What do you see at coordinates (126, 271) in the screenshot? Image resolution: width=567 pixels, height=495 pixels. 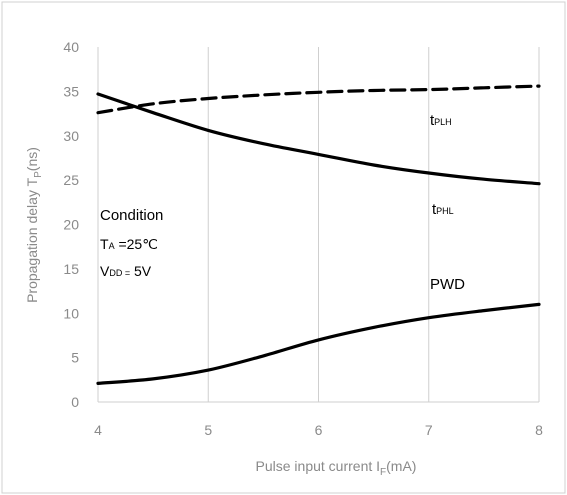 I see `condition-vdd: VDD = 5V` at bounding box center [126, 271].